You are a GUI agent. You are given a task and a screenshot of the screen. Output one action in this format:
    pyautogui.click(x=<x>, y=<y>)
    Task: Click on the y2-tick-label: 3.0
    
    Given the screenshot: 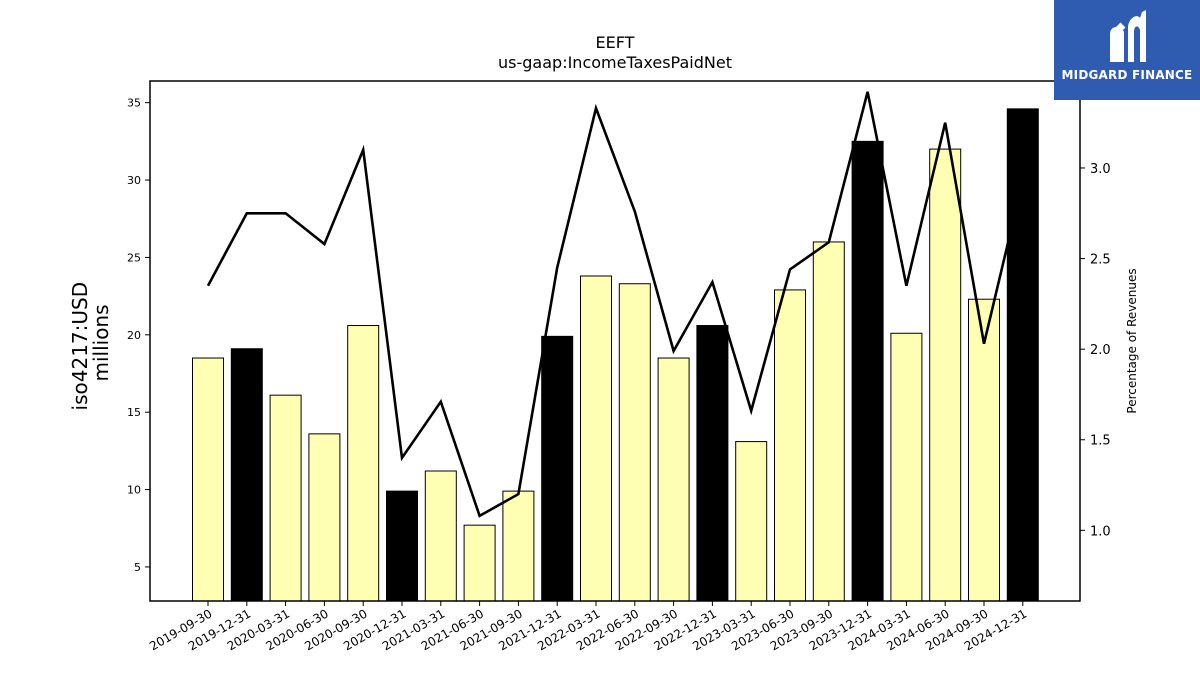 What is the action you would take?
    pyautogui.click(x=1100, y=169)
    